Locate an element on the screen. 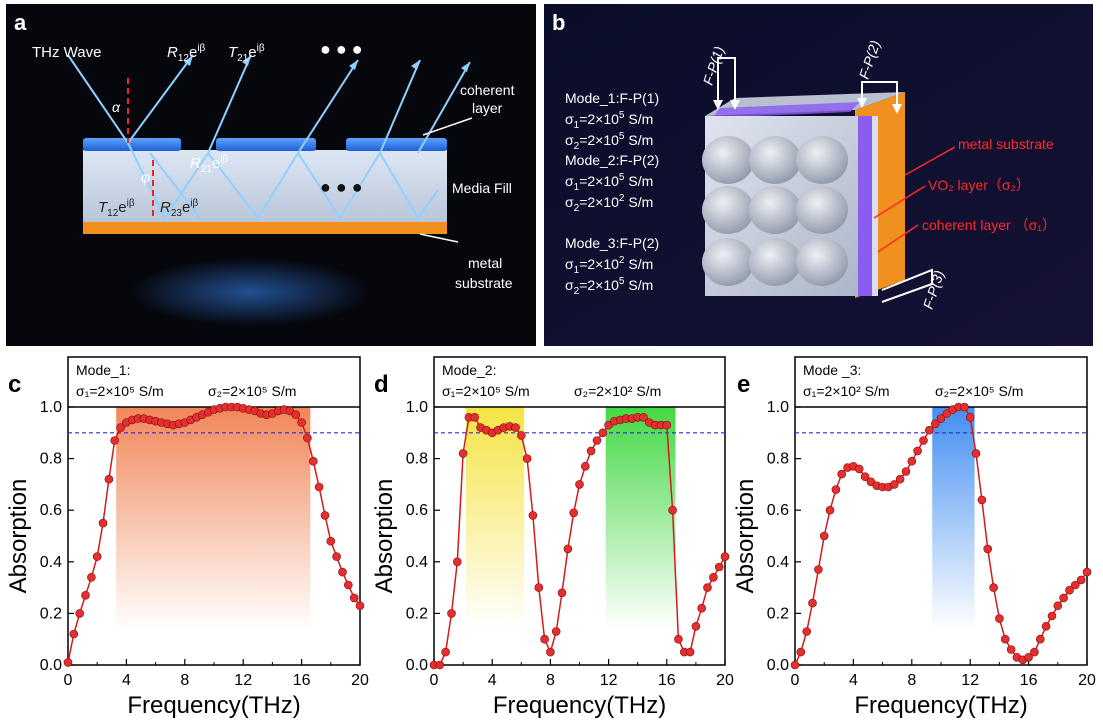 This screenshot has height=720, width=1103. panel-letter-e: e is located at coordinates (743, 384).